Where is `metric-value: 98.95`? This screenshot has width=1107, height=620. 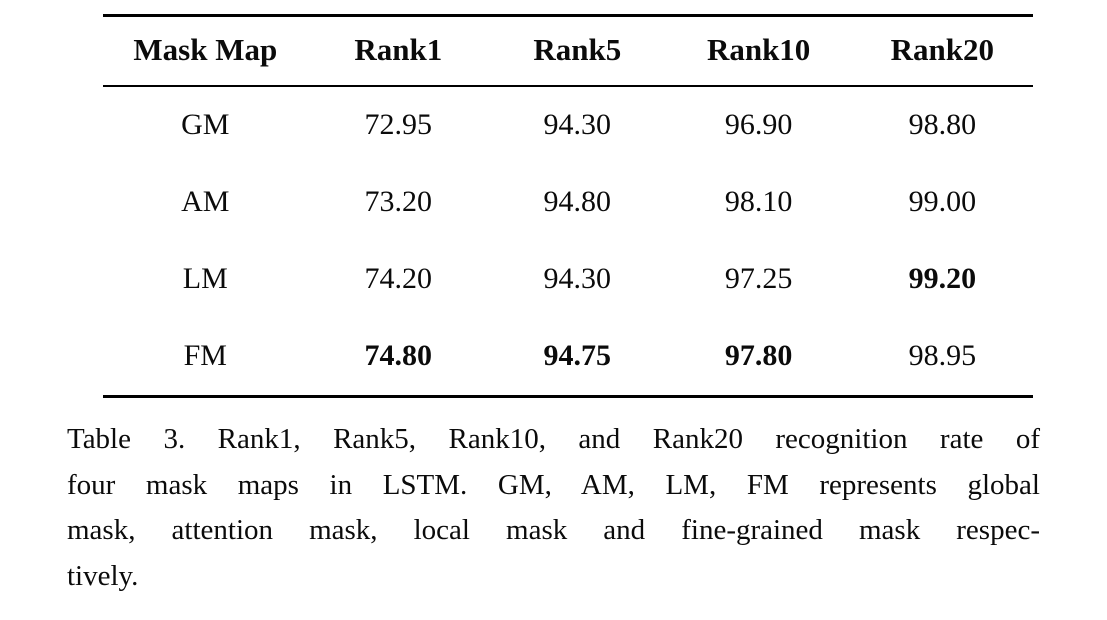
metric-value: 98.95 is located at coordinates (942, 355).